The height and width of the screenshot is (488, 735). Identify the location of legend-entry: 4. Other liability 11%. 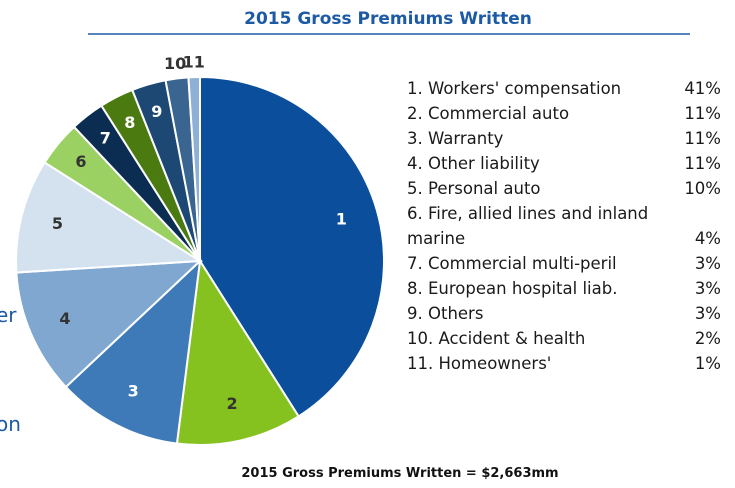
(564, 163).